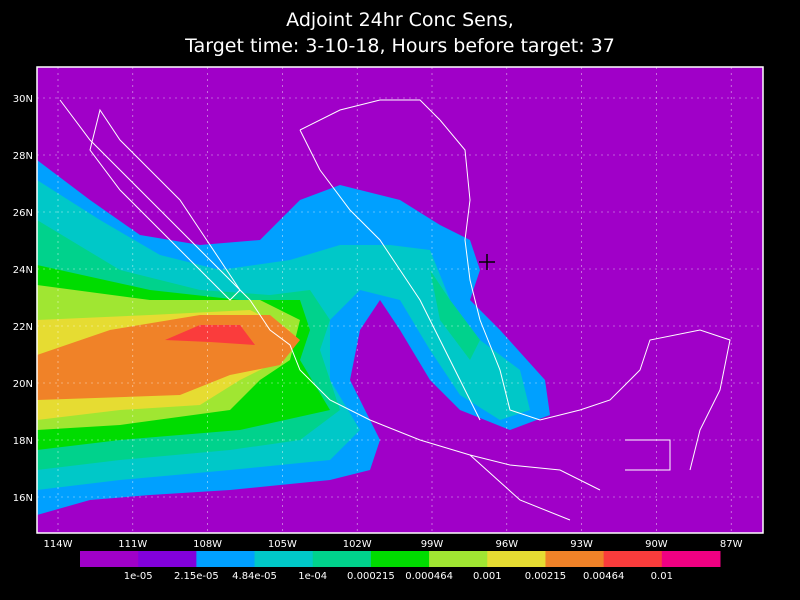 This screenshot has width=800, height=600. I want to click on lon-tick-label: 108W, so click(207, 544).